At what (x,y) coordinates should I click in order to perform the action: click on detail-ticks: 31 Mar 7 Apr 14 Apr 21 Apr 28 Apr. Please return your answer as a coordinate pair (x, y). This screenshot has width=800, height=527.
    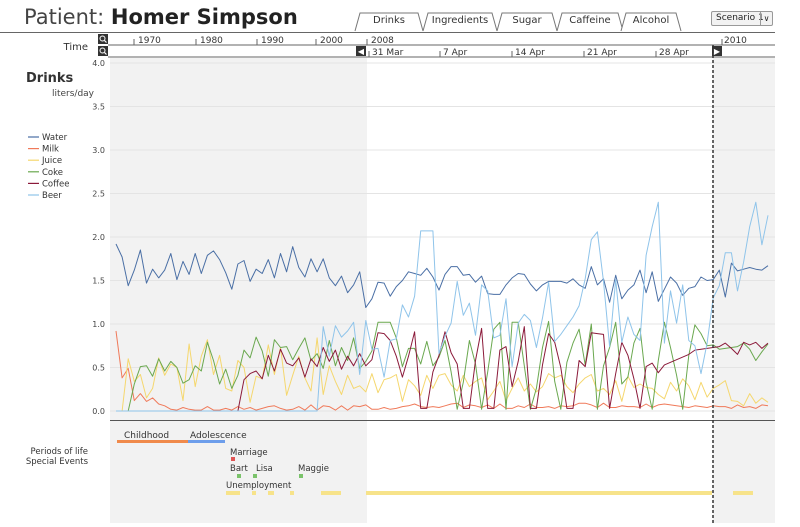
    Looking at the image, I should click on (528, 53).